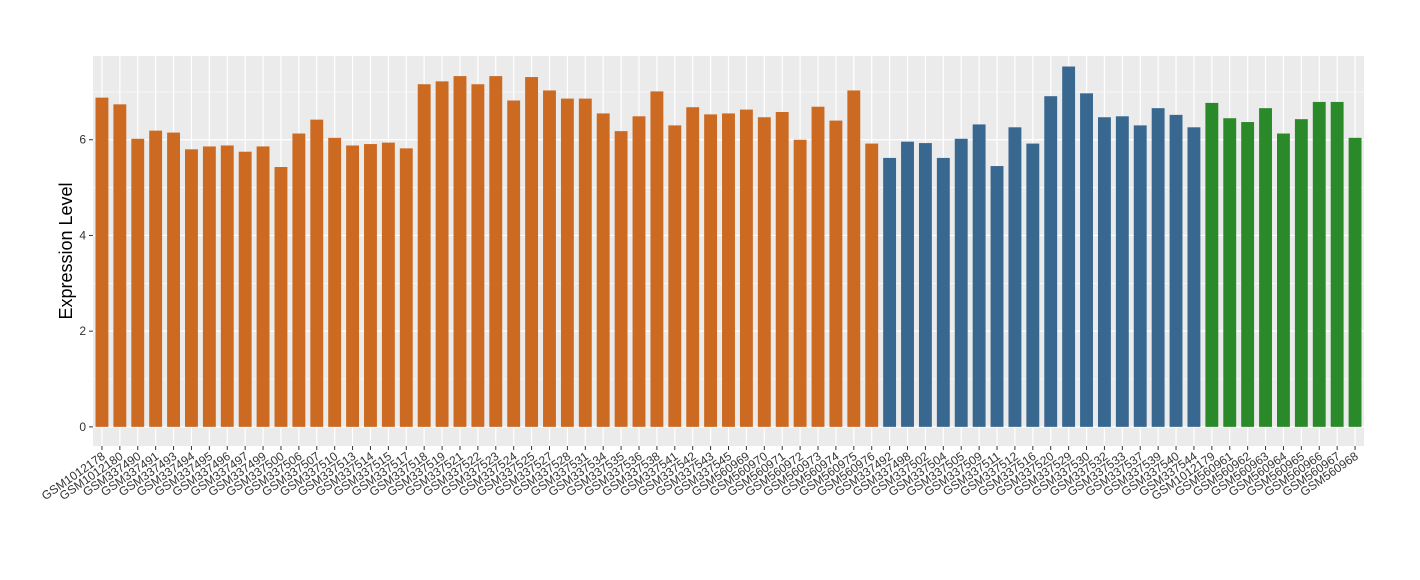 The image size is (1420, 580). I want to click on bar-GSM337539, so click(1158, 267).